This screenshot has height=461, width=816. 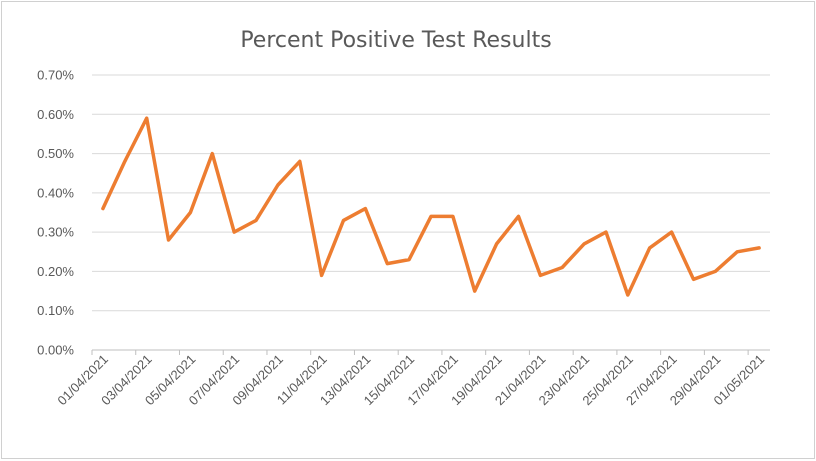 What do you see at coordinates (55, 114) in the screenshot?
I see `y-tick-label: 0.60%` at bounding box center [55, 114].